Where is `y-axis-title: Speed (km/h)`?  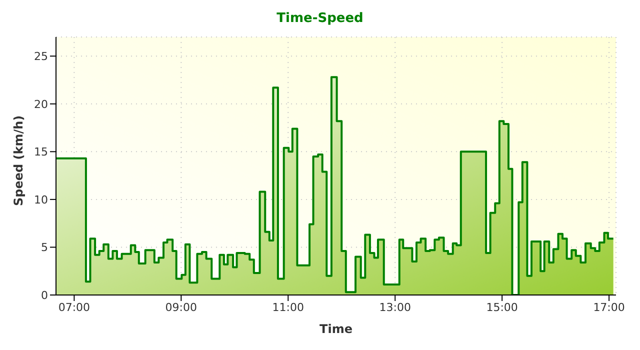 y-axis-title: Speed (km/h) is located at coordinates (18, 160).